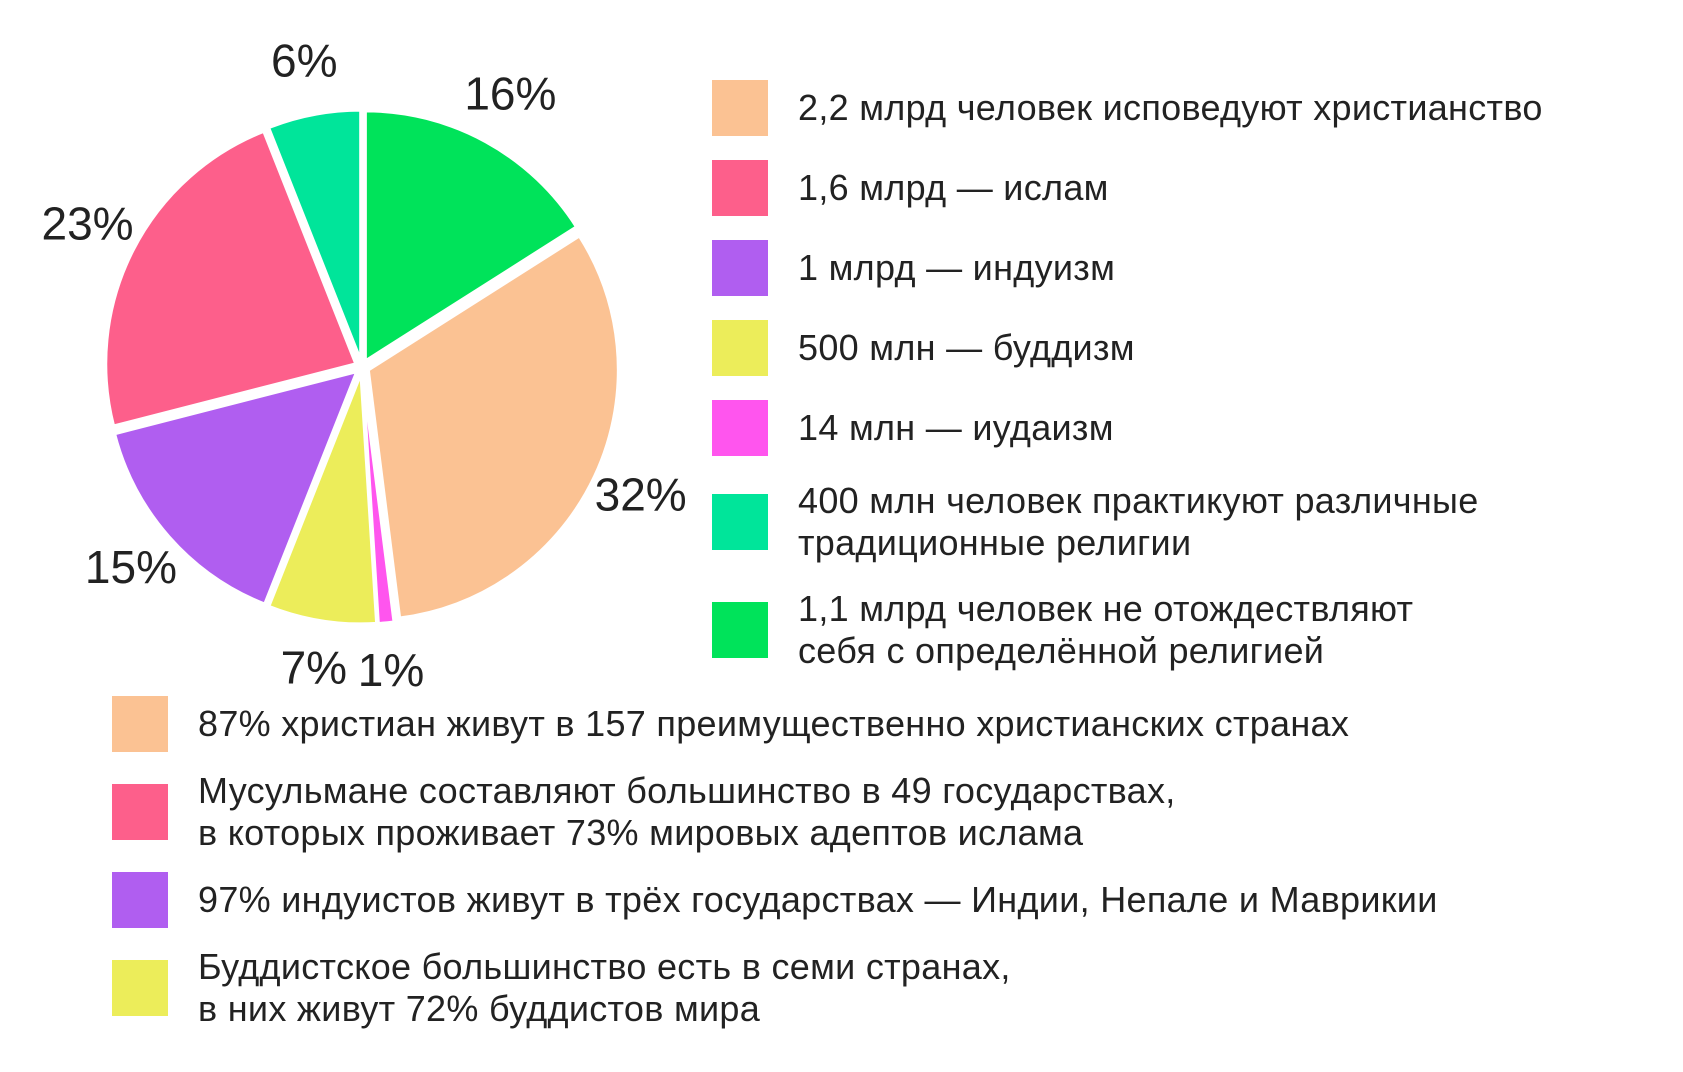  I want to click on legend-label: 2,2 млрд человек исповедуют христианство, so click(1170, 107).